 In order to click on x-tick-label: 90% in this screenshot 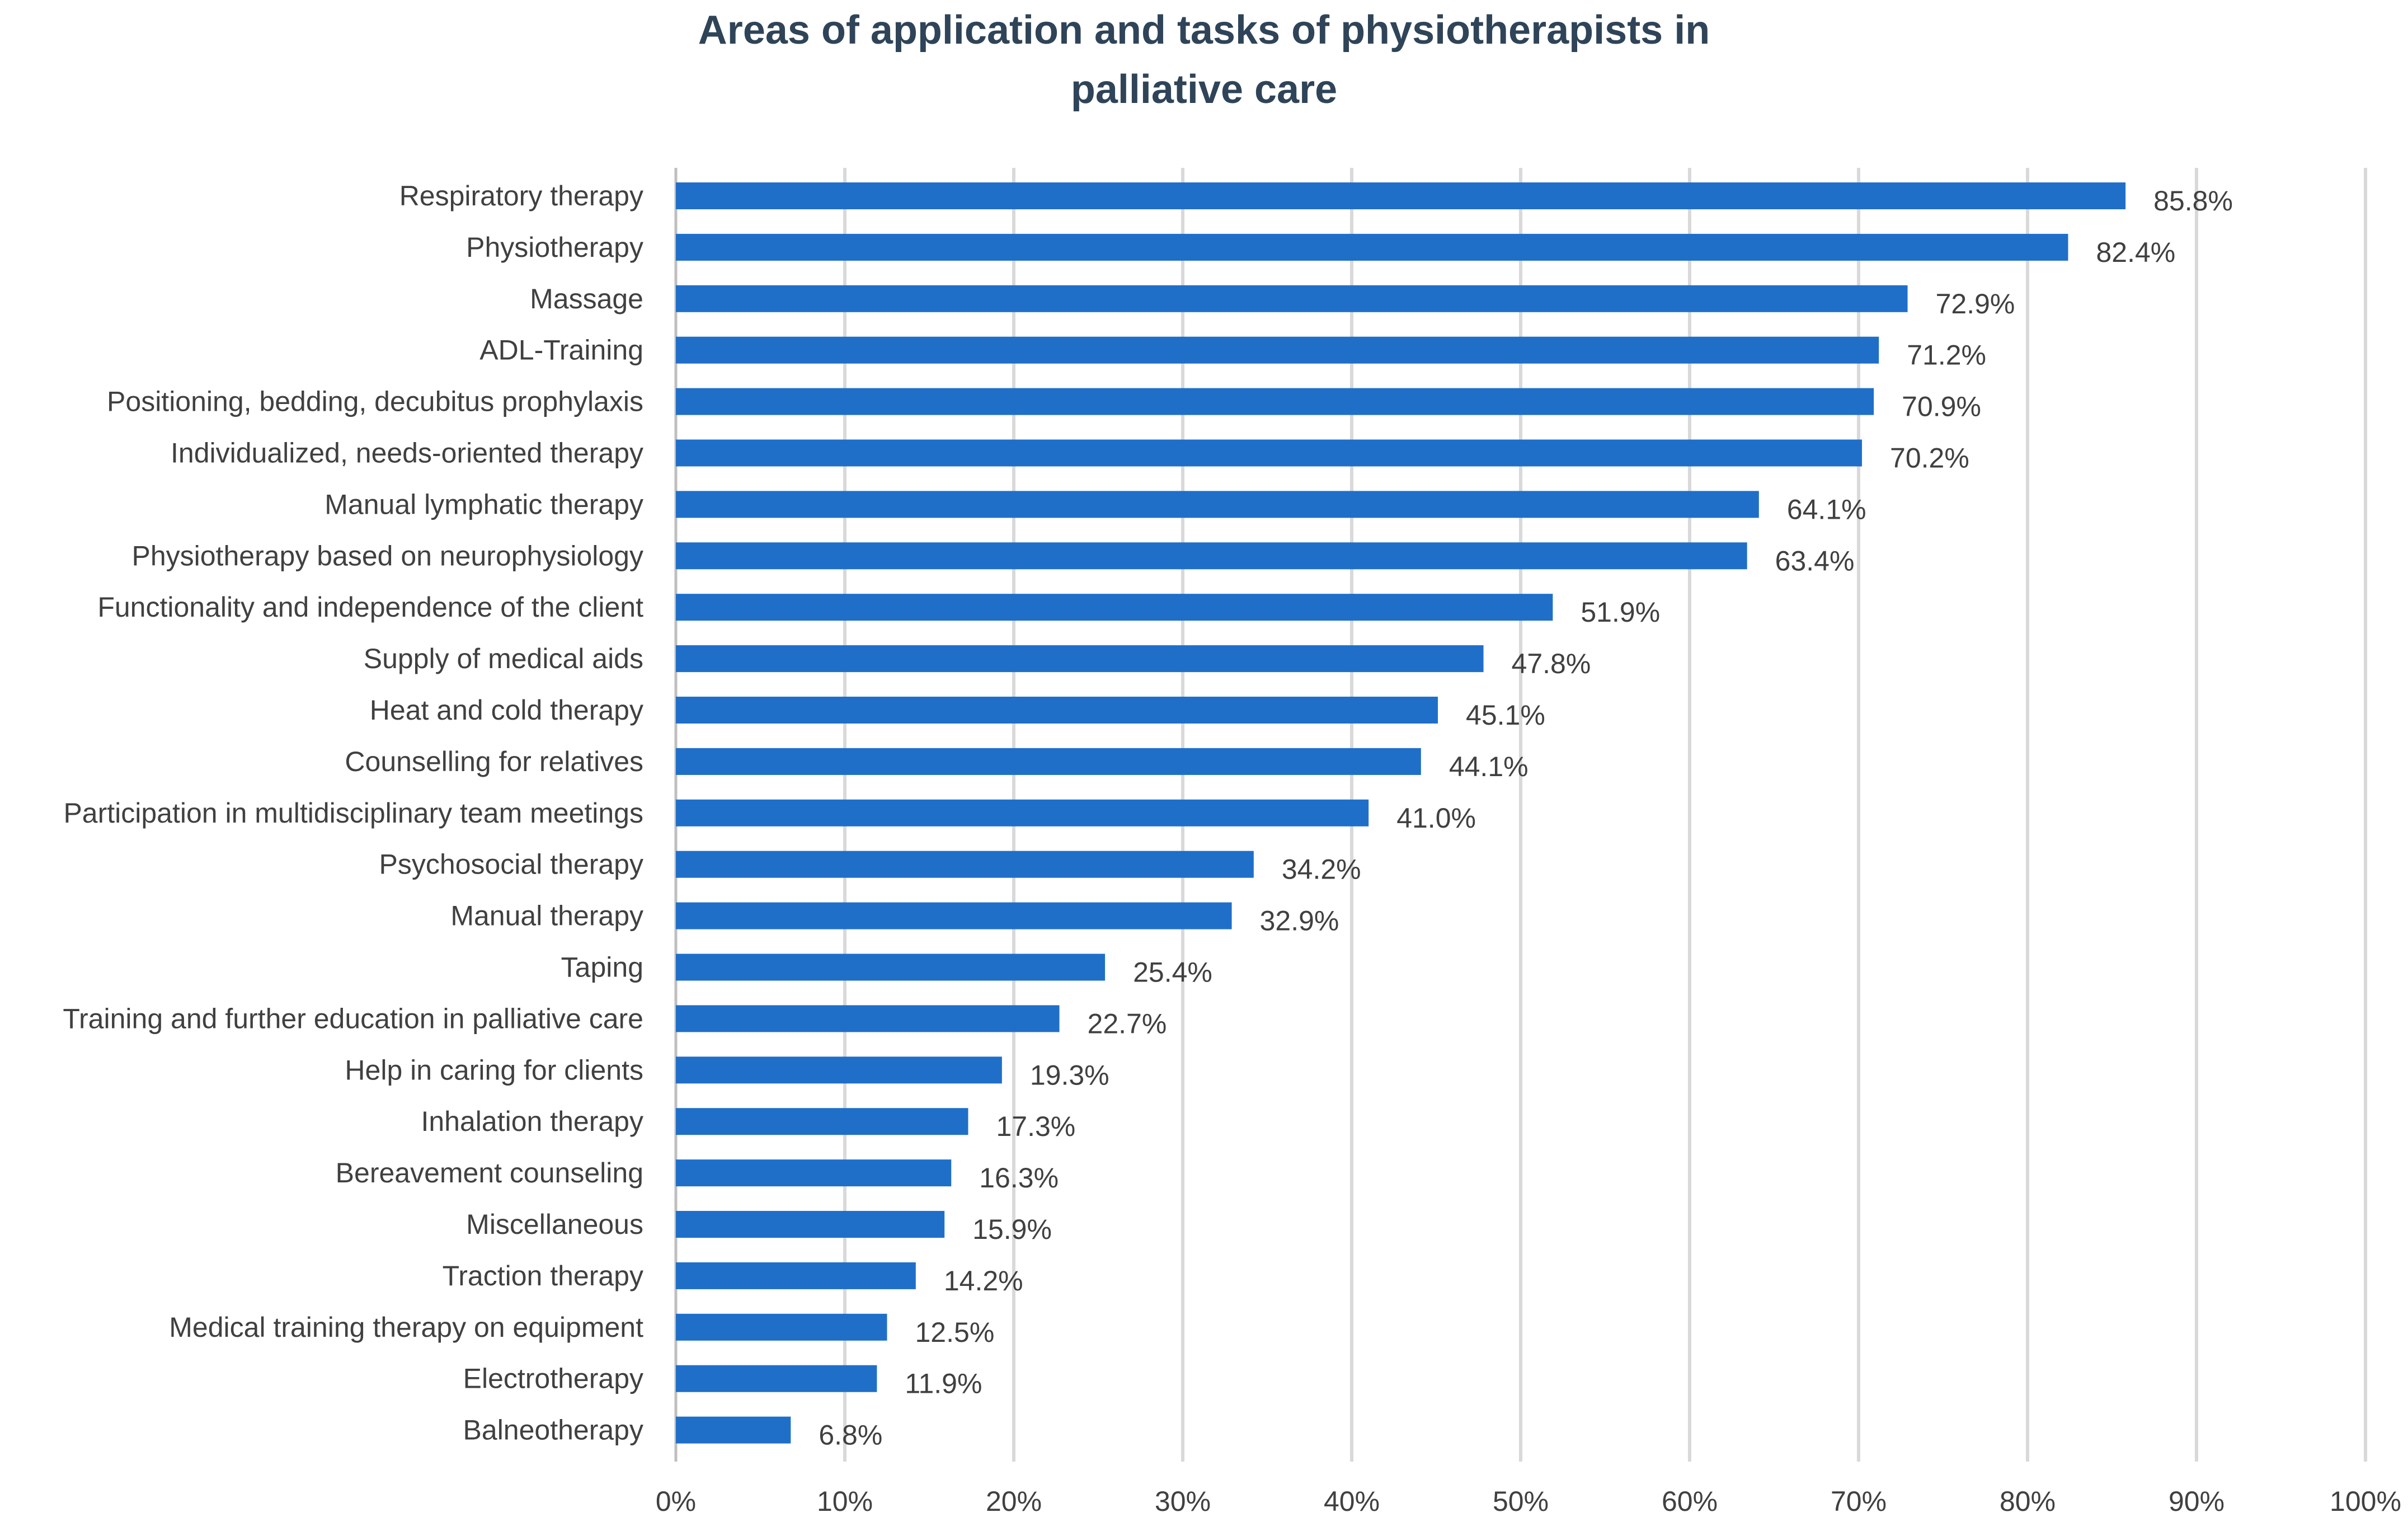, I will do `click(2196, 1502)`.